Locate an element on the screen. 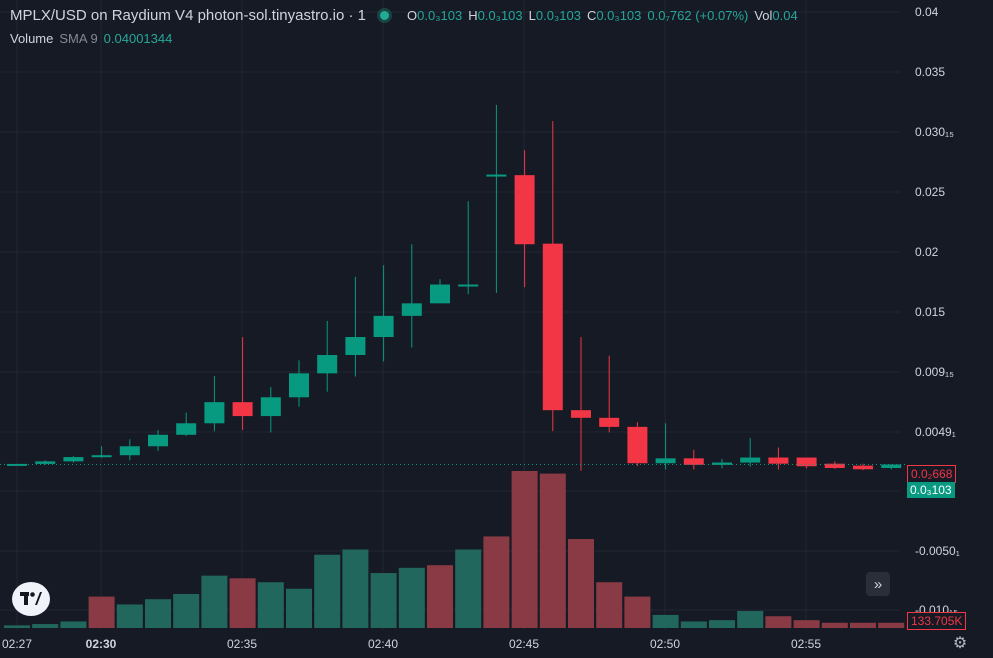 This screenshot has height=658, width=993. low-value: 0.0₃103 is located at coordinates (558, 15).